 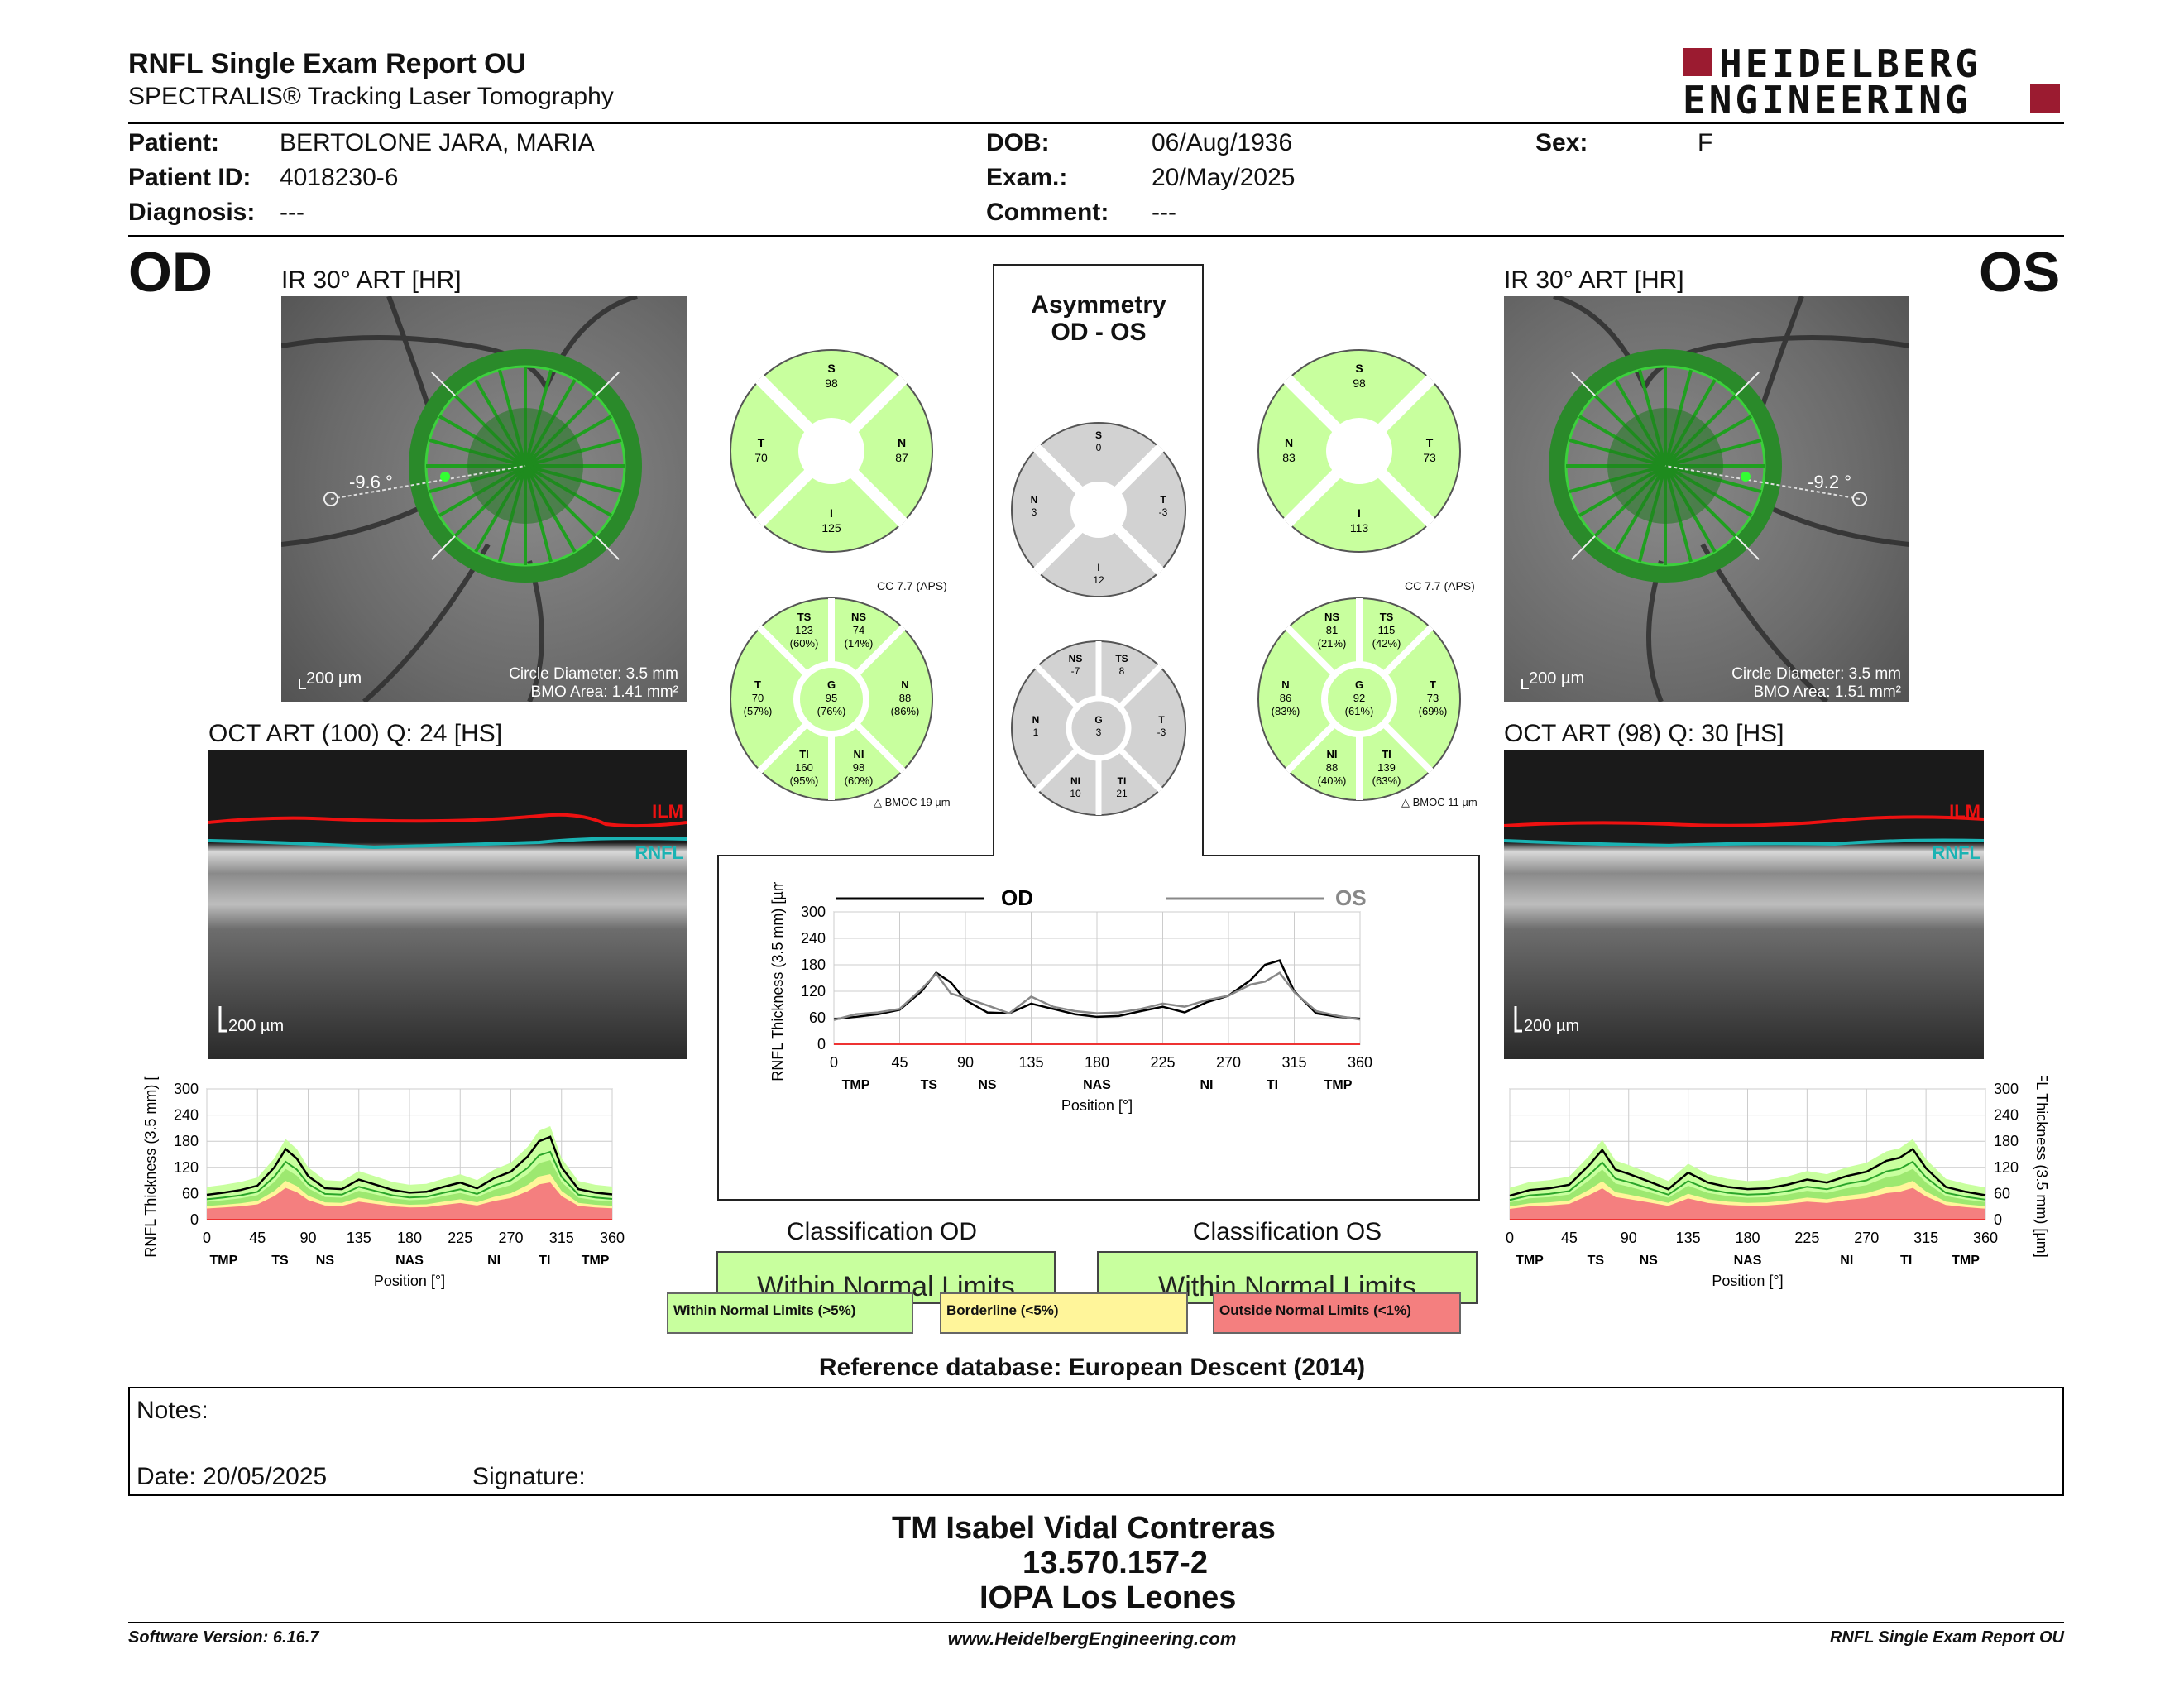 I want to click on chart-ytick-label: 240, so click(x=2006, y=1115).